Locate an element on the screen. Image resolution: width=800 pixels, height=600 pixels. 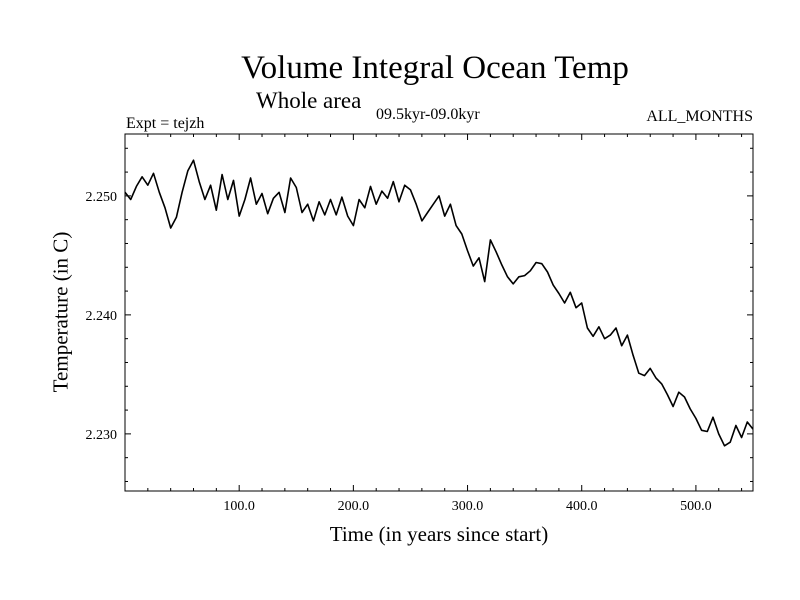
x-tick-label: 300.0 is located at coordinates (468, 506).